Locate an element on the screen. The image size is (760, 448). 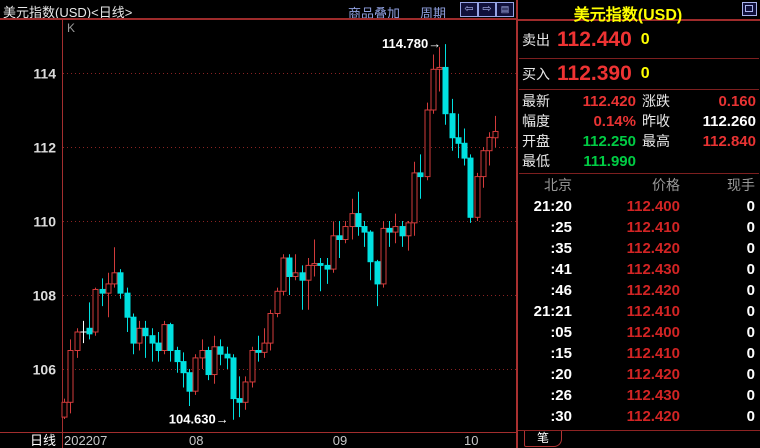
table-row: :30 112.420 0 is located at coordinates (639, 416).